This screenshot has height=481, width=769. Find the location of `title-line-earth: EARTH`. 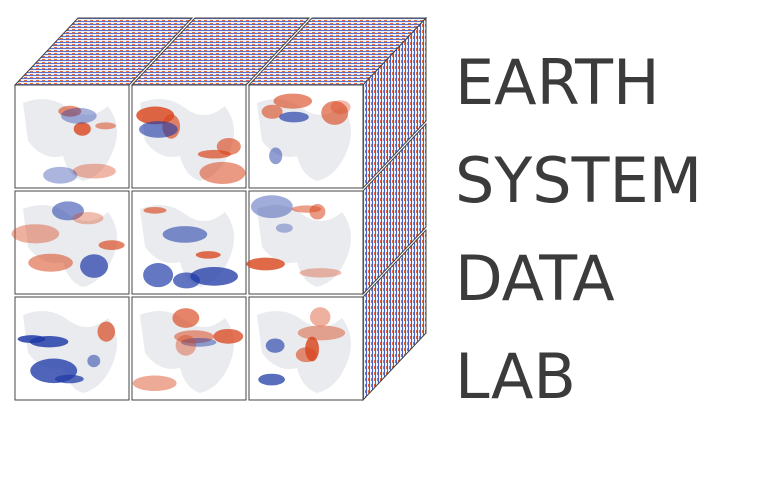

title-line-earth: EARTH is located at coordinates (557, 82).